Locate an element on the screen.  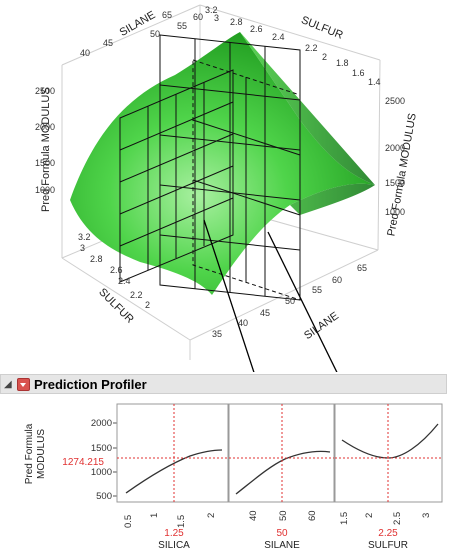
callout-arrows is located at coordinates (270, 295).